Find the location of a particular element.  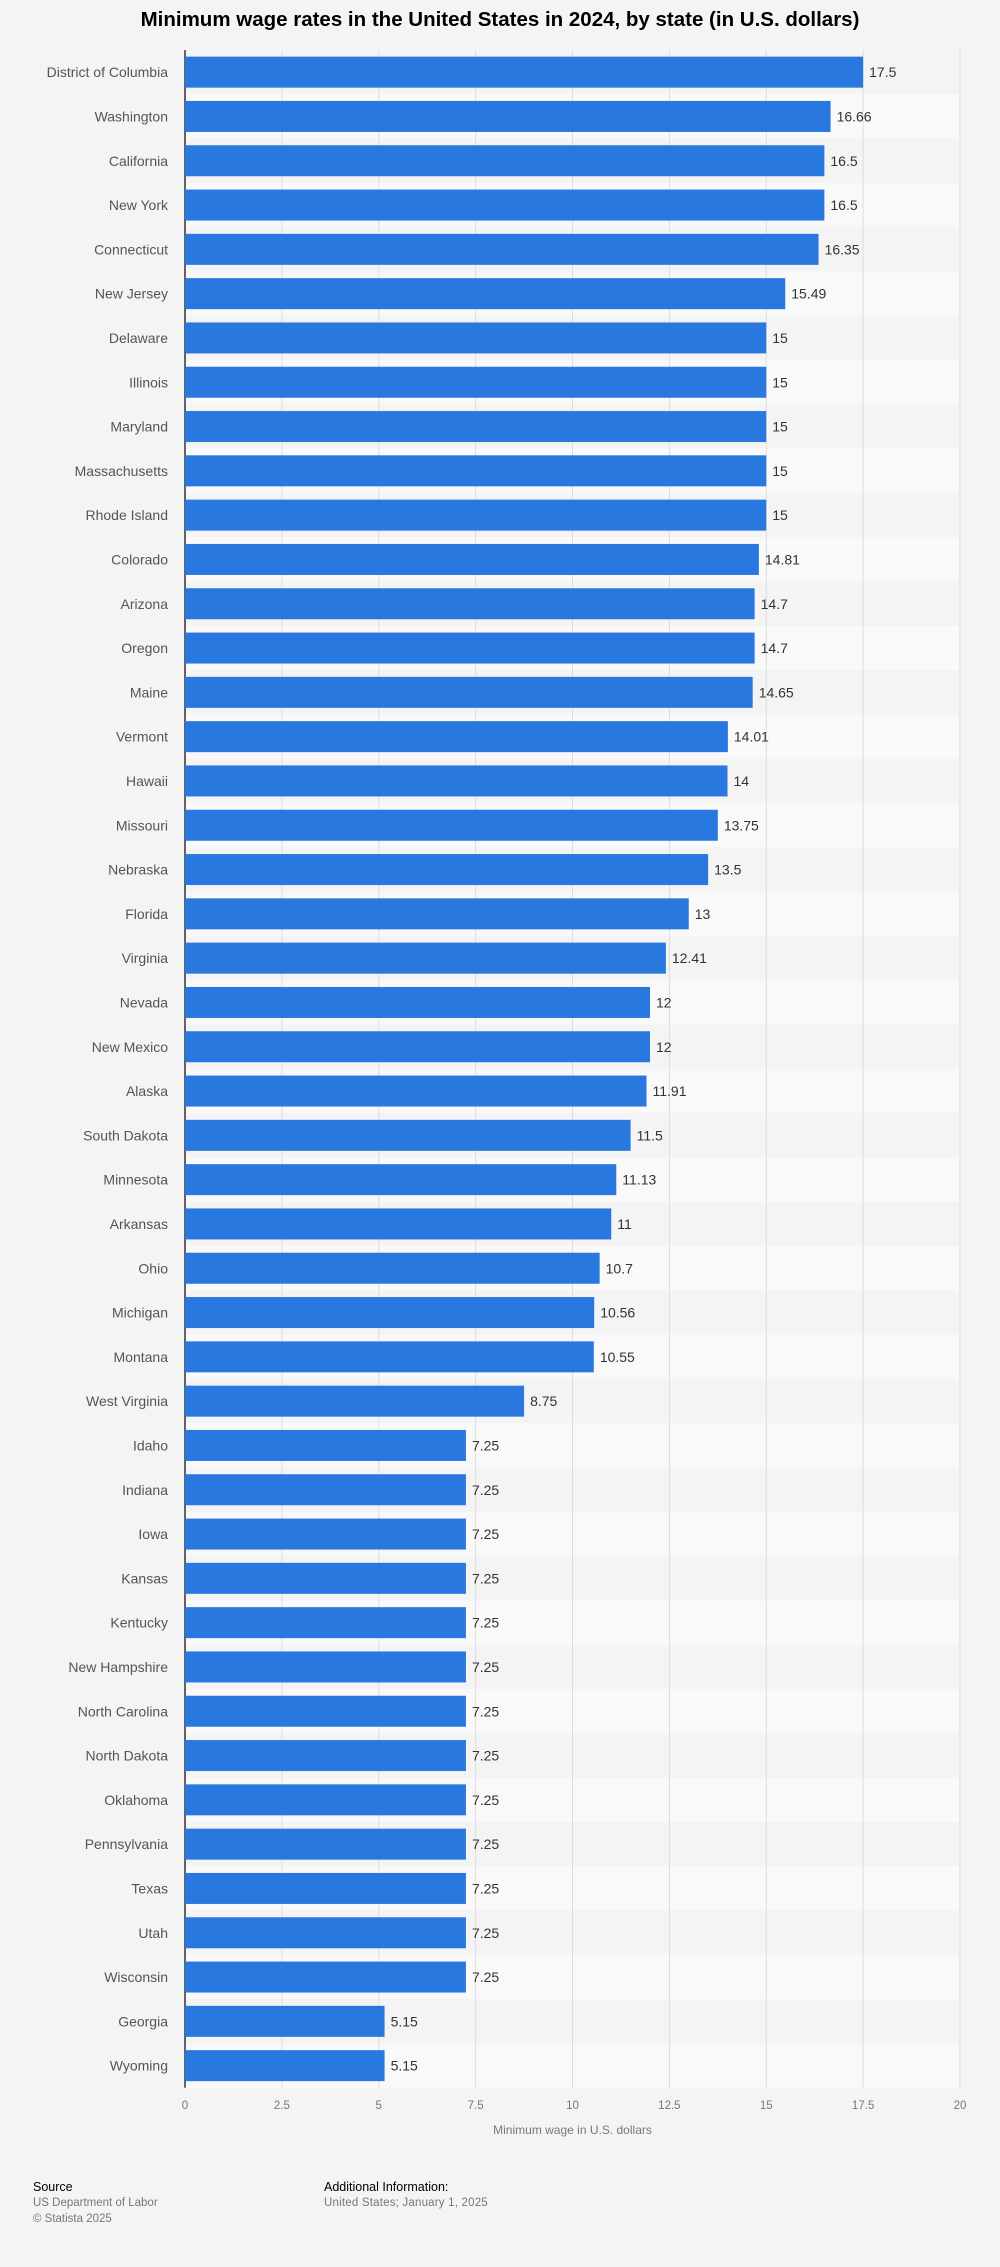

data-label: 14.7 is located at coordinates (774, 648).